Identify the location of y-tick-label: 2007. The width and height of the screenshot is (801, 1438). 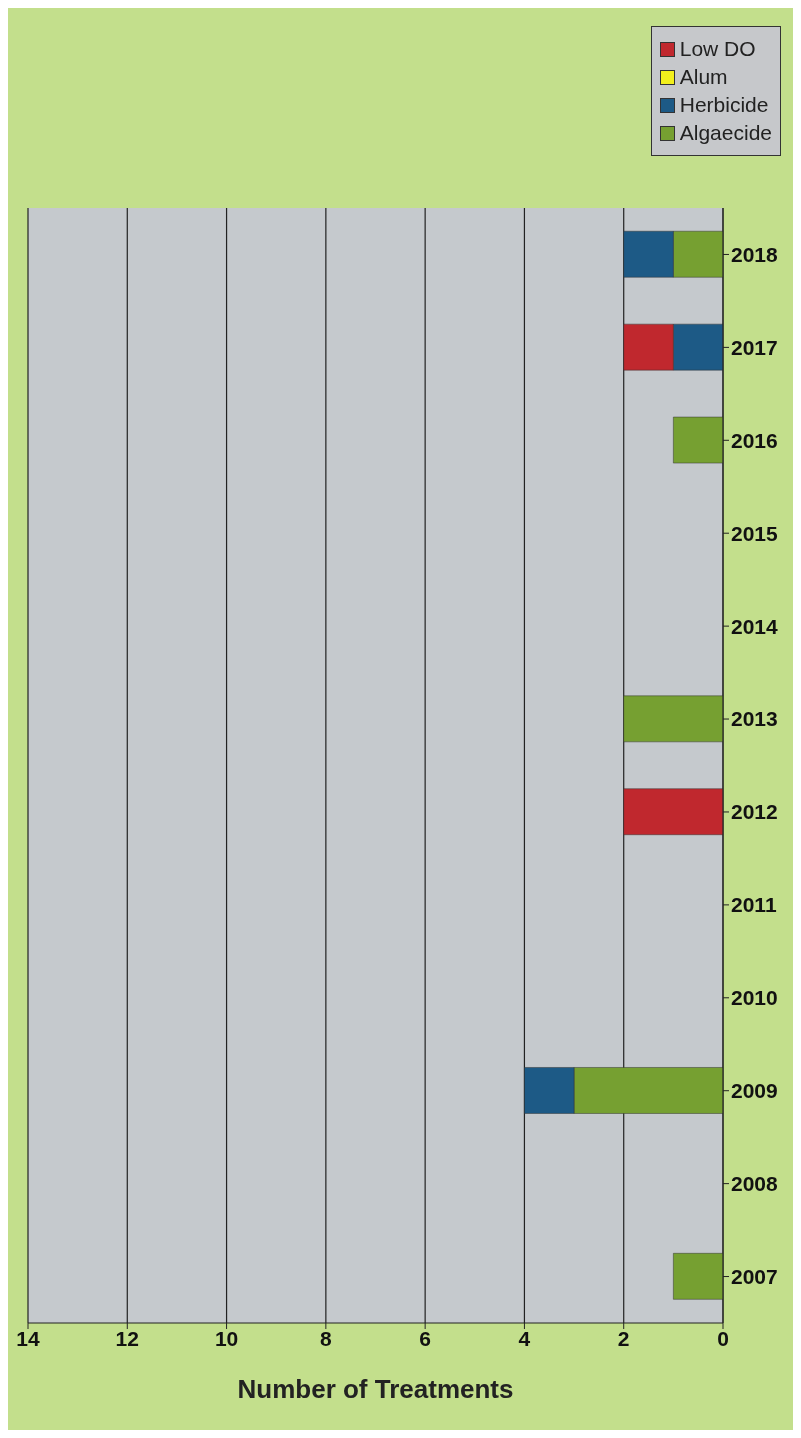
(754, 1276).